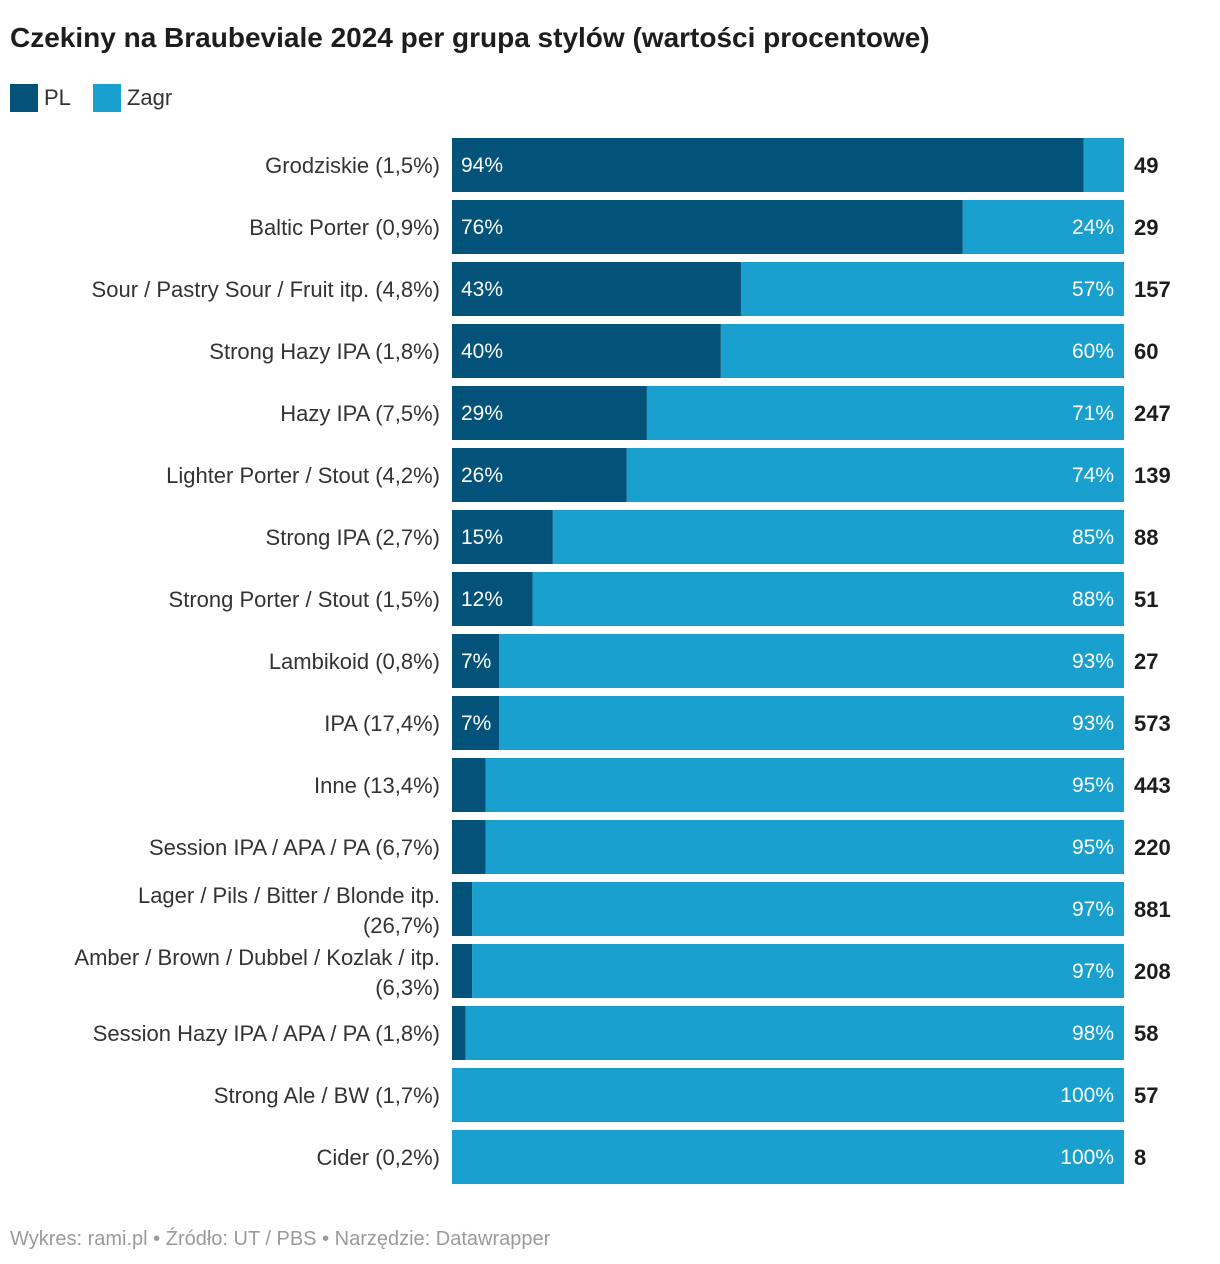 This screenshot has height=1264, width=1220. I want to click on total-label: 29, so click(1146, 227).